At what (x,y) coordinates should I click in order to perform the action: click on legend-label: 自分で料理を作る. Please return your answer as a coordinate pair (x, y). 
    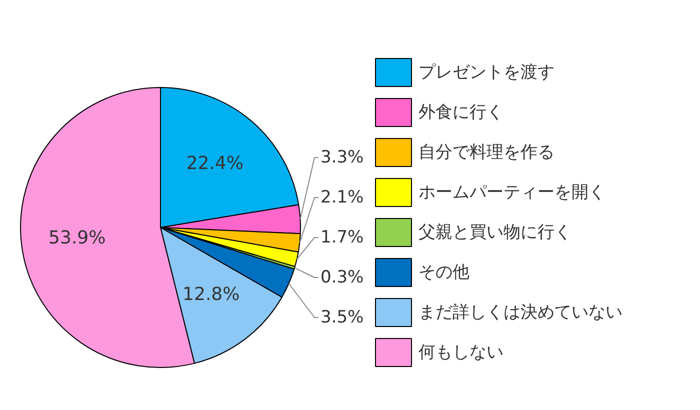
    Looking at the image, I should click on (486, 152).